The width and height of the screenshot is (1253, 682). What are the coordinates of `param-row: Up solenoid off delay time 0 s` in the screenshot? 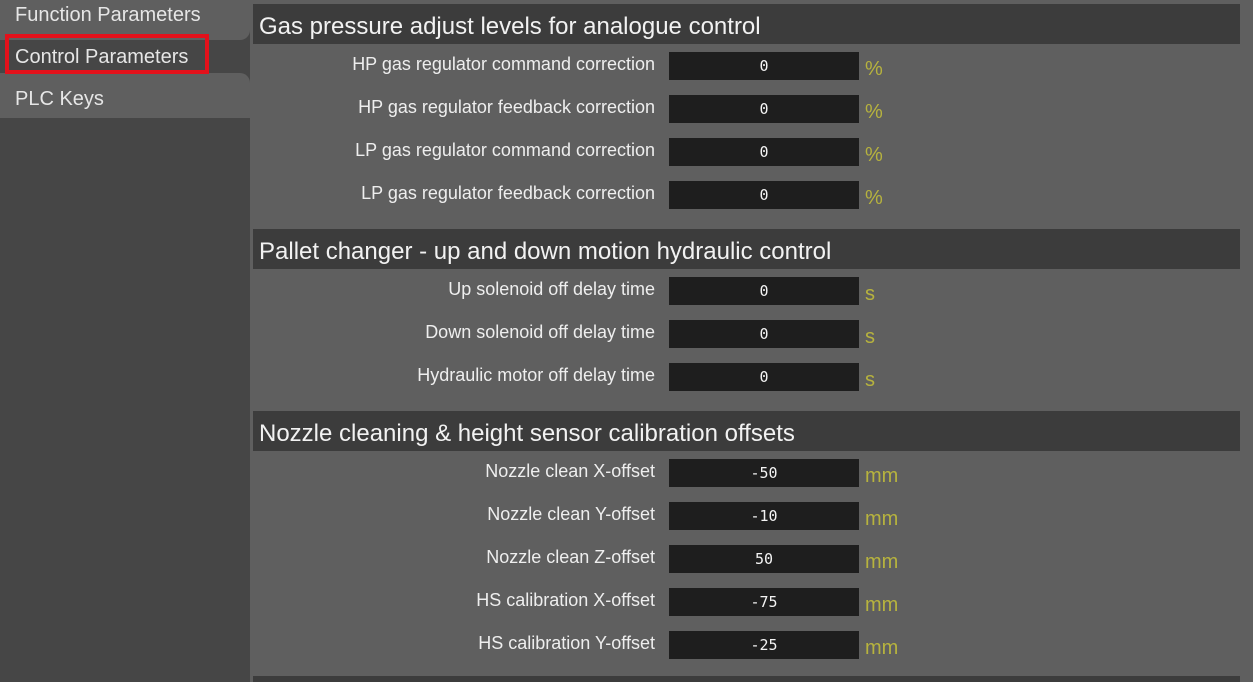 It's located at (746, 291).